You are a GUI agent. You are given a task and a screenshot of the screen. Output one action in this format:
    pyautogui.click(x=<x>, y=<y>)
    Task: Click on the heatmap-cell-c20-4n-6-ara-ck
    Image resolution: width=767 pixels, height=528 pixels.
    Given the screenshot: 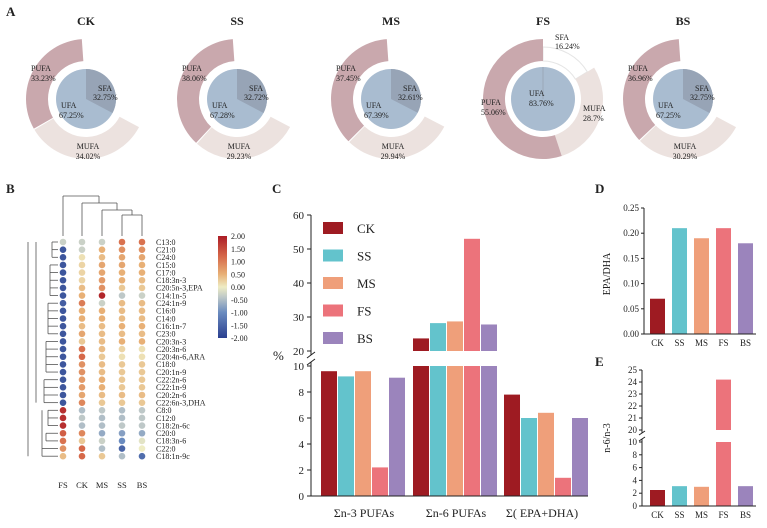 What is the action you would take?
    pyautogui.click(x=82, y=357)
    